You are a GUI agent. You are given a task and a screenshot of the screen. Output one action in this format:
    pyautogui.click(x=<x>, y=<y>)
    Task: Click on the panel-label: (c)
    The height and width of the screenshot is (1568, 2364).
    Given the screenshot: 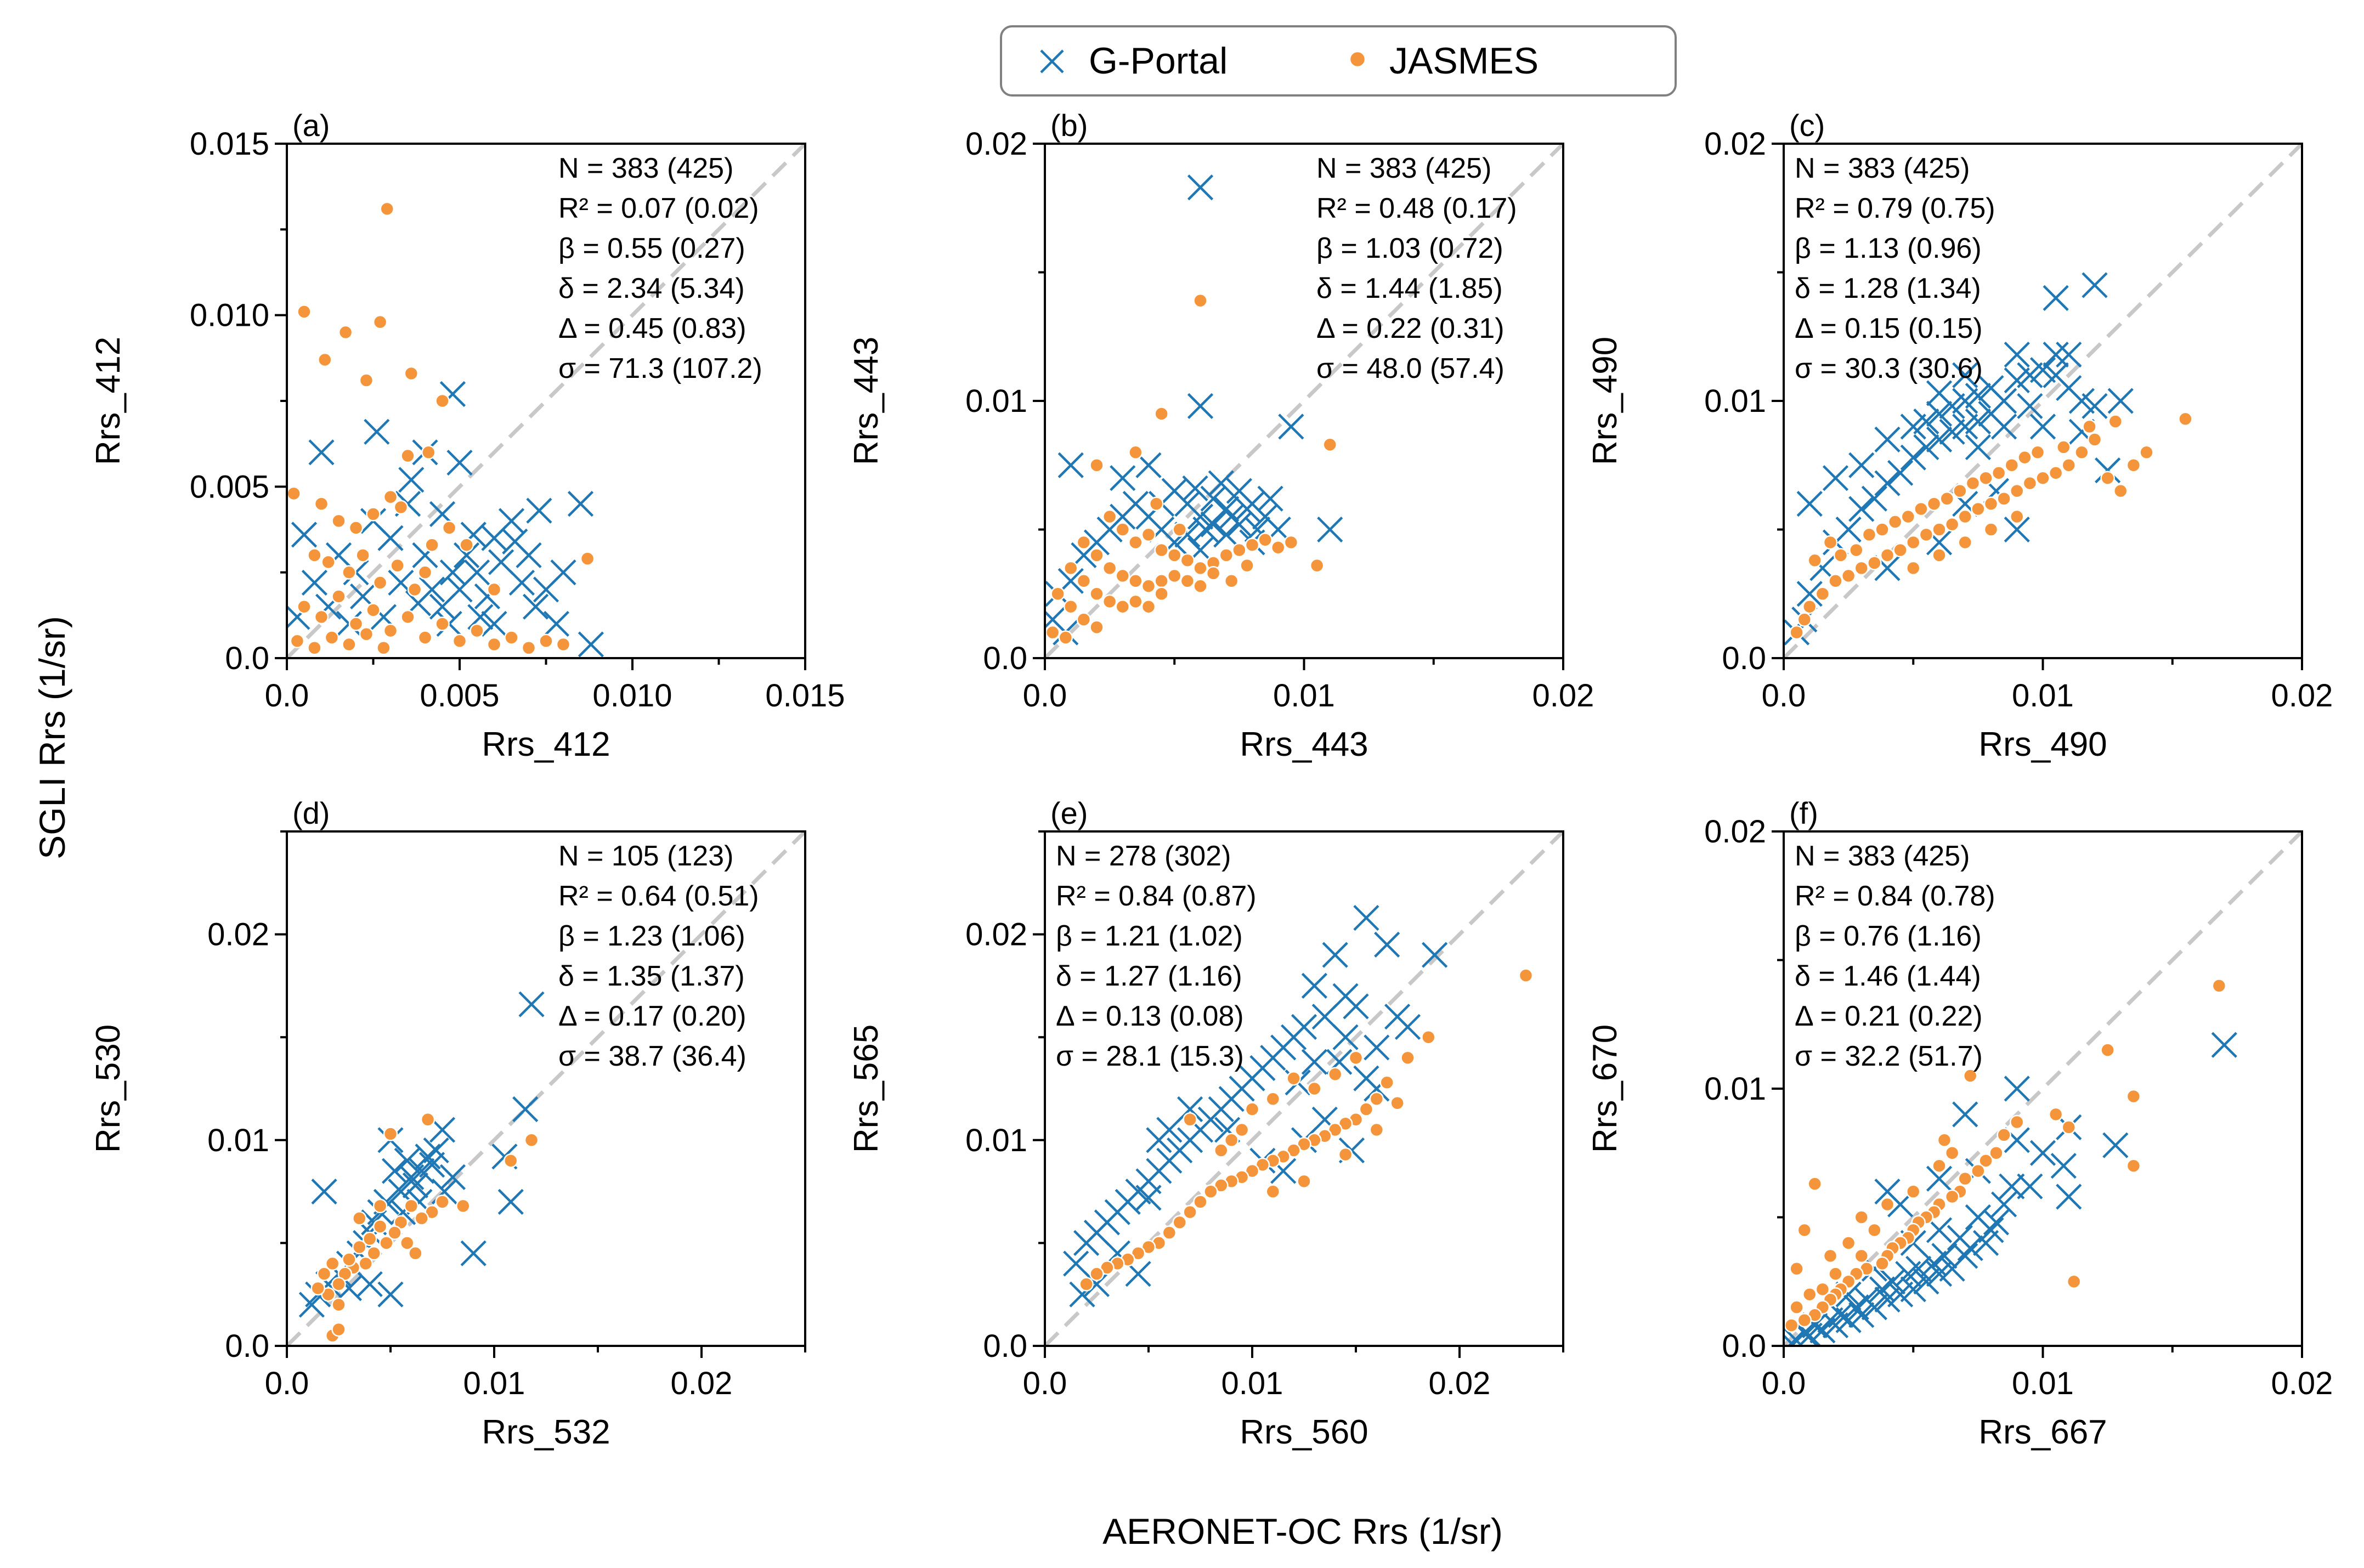 What is the action you would take?
    pyautogui.click(x=1807, y=125)
    